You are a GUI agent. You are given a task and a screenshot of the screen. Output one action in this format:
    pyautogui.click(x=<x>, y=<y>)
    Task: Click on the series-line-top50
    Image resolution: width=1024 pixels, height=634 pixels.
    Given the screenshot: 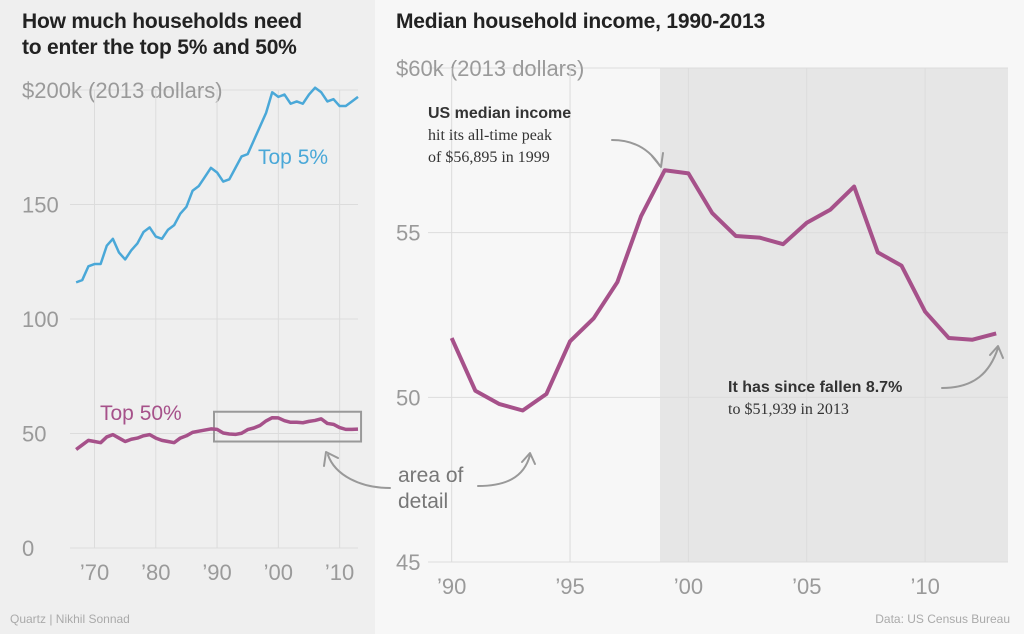 What is the action you would take?
    pyautogui.click(x=217, y=433)
    